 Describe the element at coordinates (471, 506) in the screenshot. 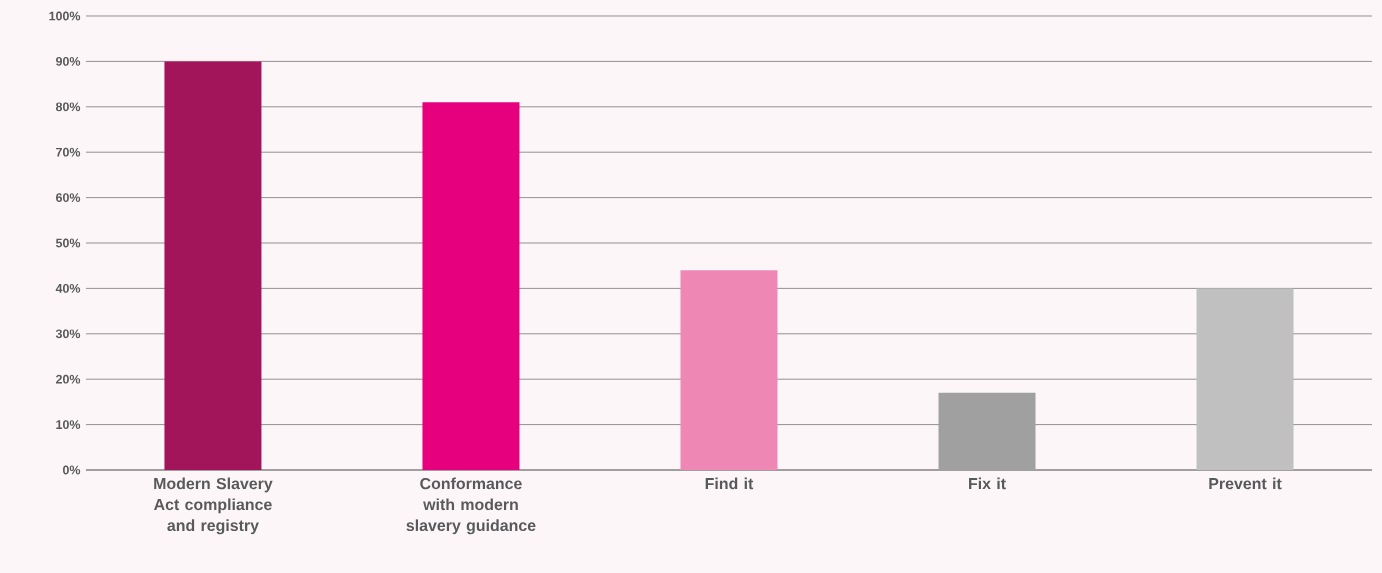

I see `x-tick-label: Conformance with modern slavery guidance` at that location.